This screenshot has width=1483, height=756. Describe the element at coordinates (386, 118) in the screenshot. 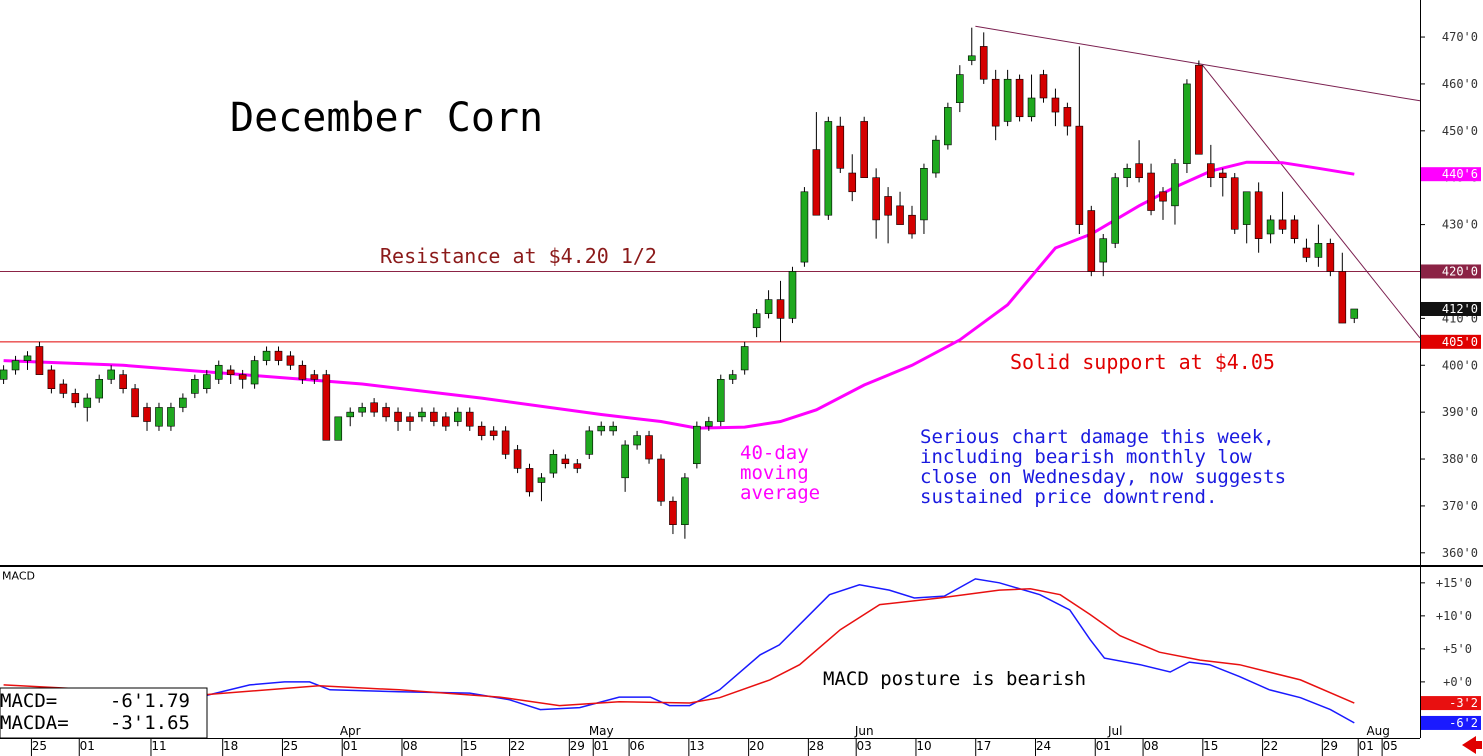

I see `chart-title: December Corn` at that location.